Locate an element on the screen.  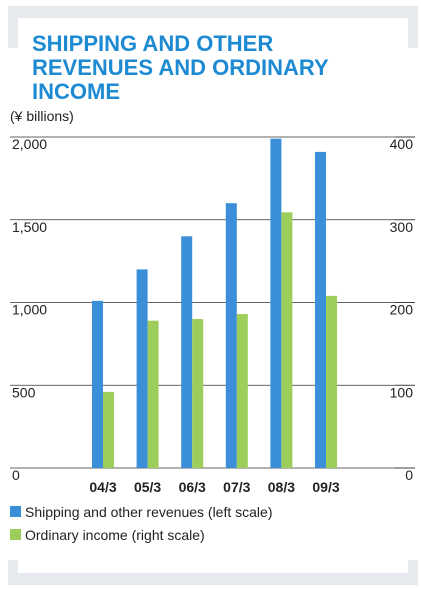
legend-label: Ordinary income (right scale) is located at coordinates (115, 535).